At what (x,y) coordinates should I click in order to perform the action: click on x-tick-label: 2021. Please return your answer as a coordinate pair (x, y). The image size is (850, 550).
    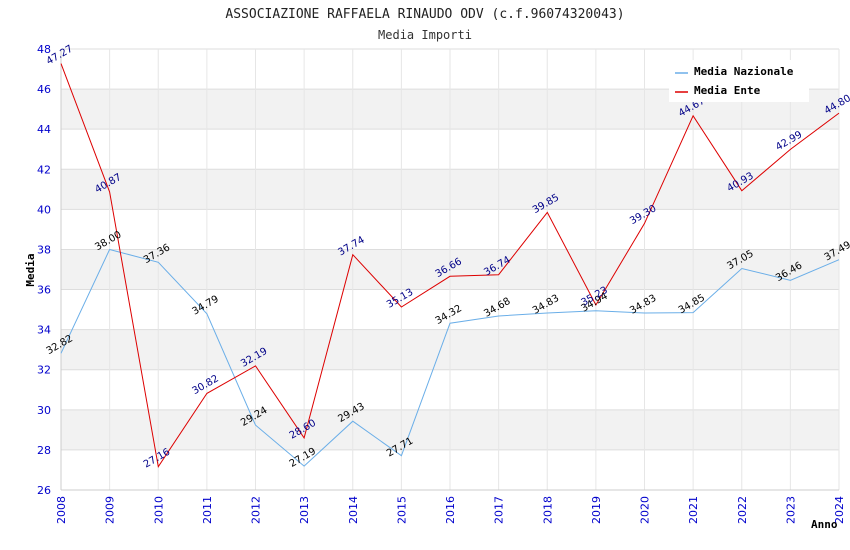
    Looking at the image, I should click on (693, 510).